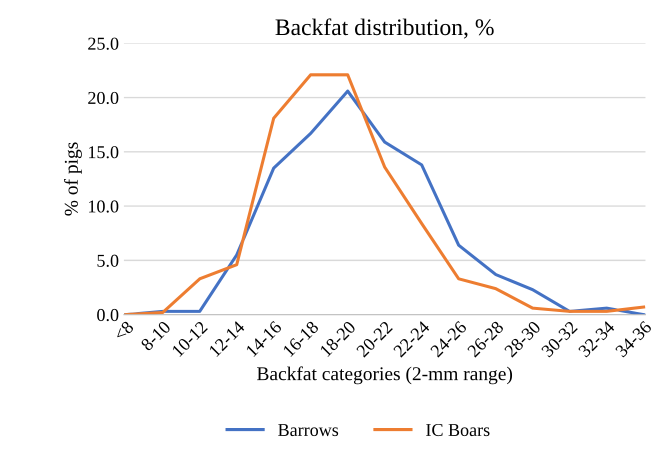  Describe the element at coordinates (108, 260) in the screenshot. I see `y-tick-label: 5.0` at that location.